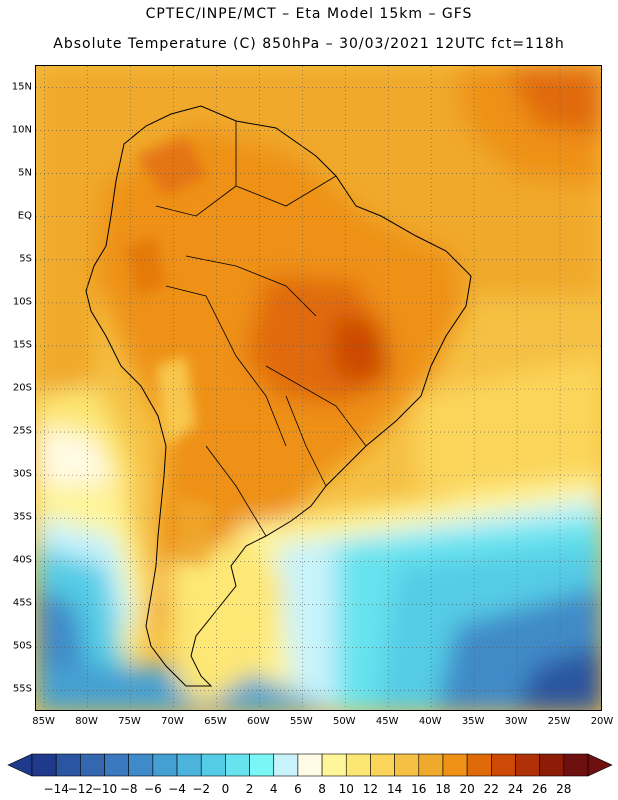 Image resolution: width=618 pixels, height=800 pixels. Describe the element at coordinates (344, 721) in the screenshot. I see `longitude-label: 50W` at that location.